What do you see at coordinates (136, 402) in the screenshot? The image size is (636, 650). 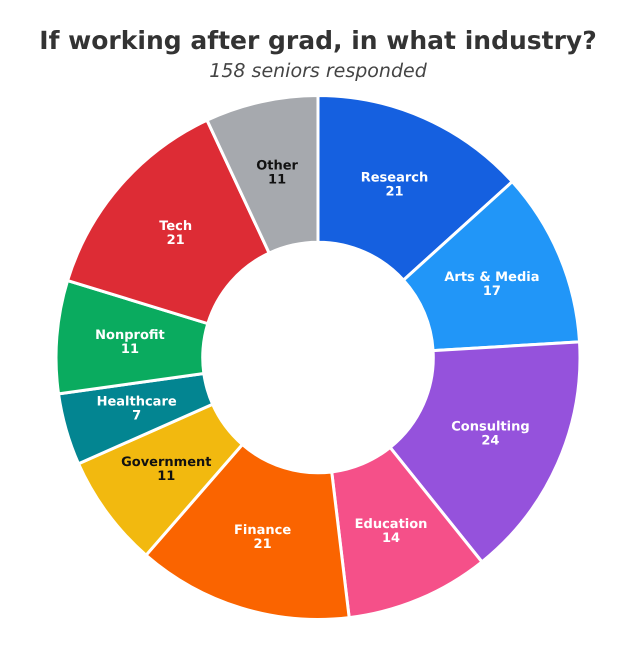 I see `slice-label: Healthcare` at bounding box center [136, 402].